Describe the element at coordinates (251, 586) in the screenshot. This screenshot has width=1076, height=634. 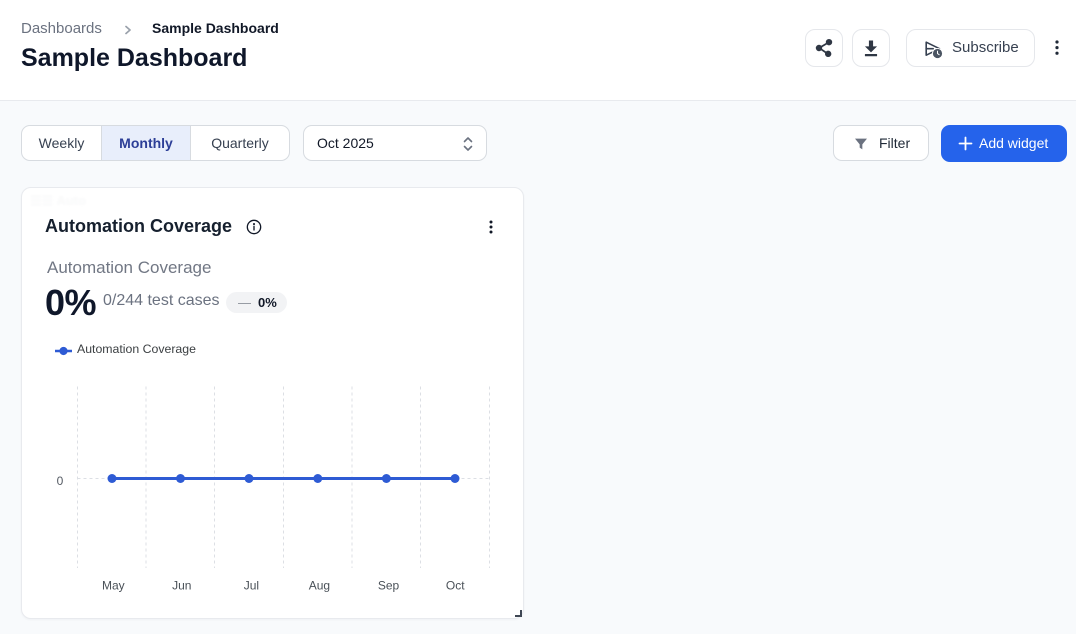
I see `svg-text: Jul` at that location.